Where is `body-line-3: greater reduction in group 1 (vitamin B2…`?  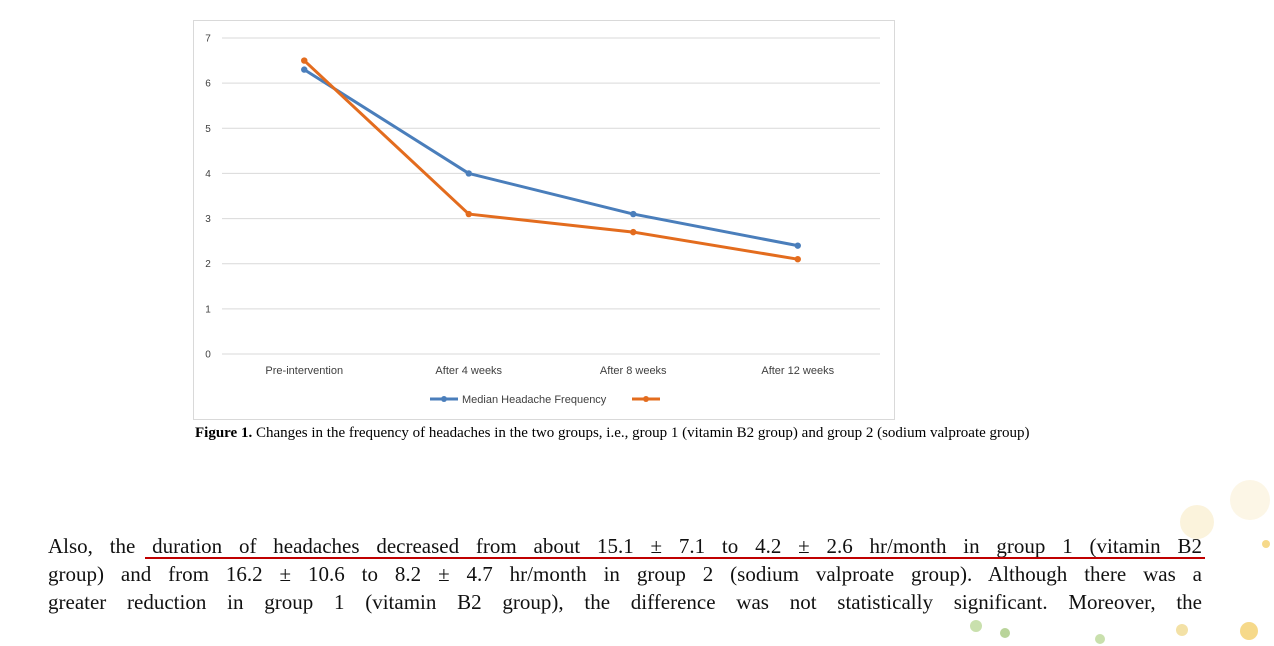 body-line-3: greater reduction in group 1 (vitamin B2… is located at coordinates (625, 602).